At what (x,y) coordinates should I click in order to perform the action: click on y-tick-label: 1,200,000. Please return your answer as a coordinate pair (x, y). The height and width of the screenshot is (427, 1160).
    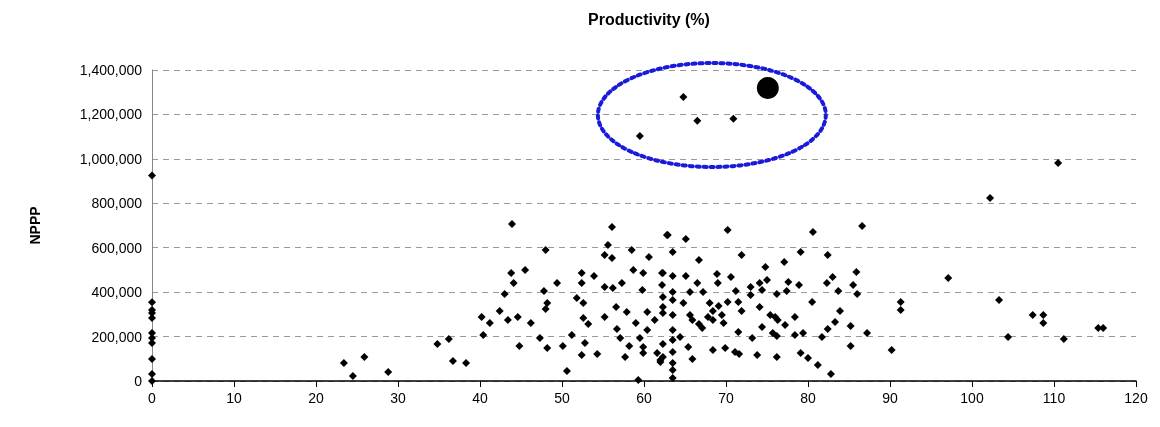
    Looking at the image, I should click on (111, 114).